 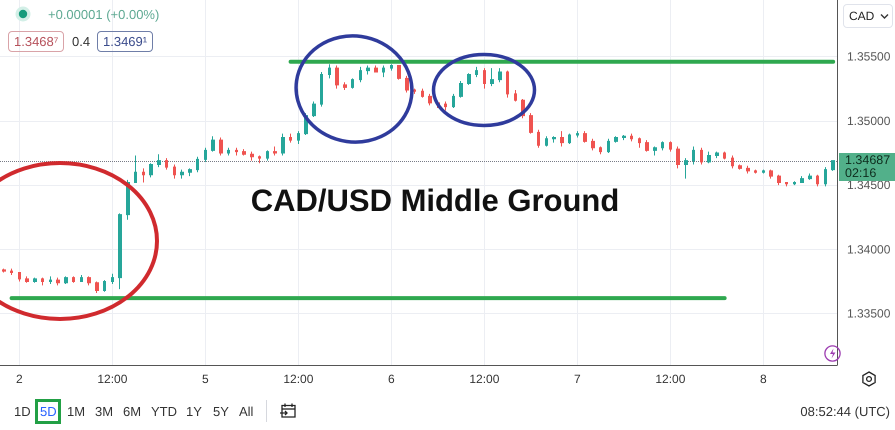 What do you see at coordinates (435, 200) in the screenshot?
I see `text: CAD/USD Middle Ground` at bounding box center [435, 200].